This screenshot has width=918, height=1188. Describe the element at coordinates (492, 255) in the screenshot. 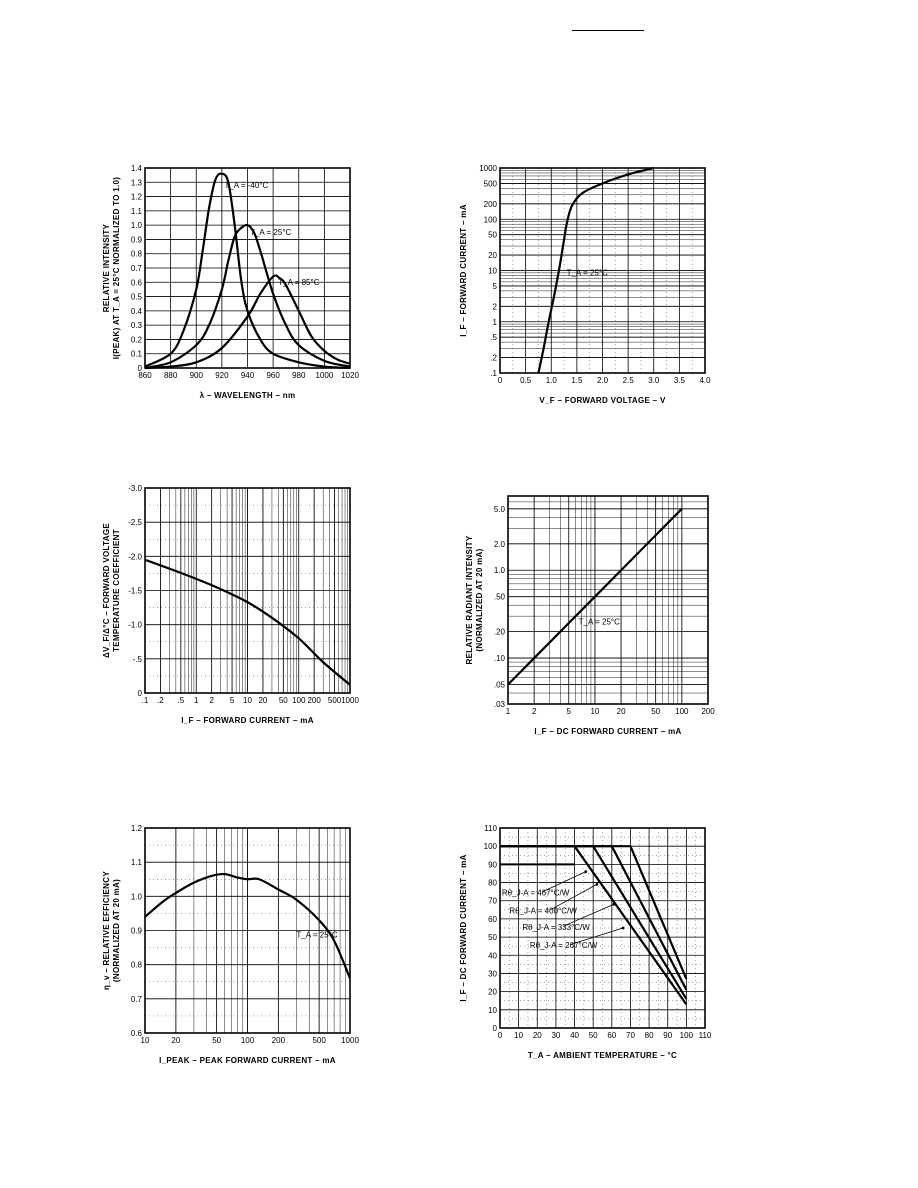

I see `y-tick-label: 20` at that location.